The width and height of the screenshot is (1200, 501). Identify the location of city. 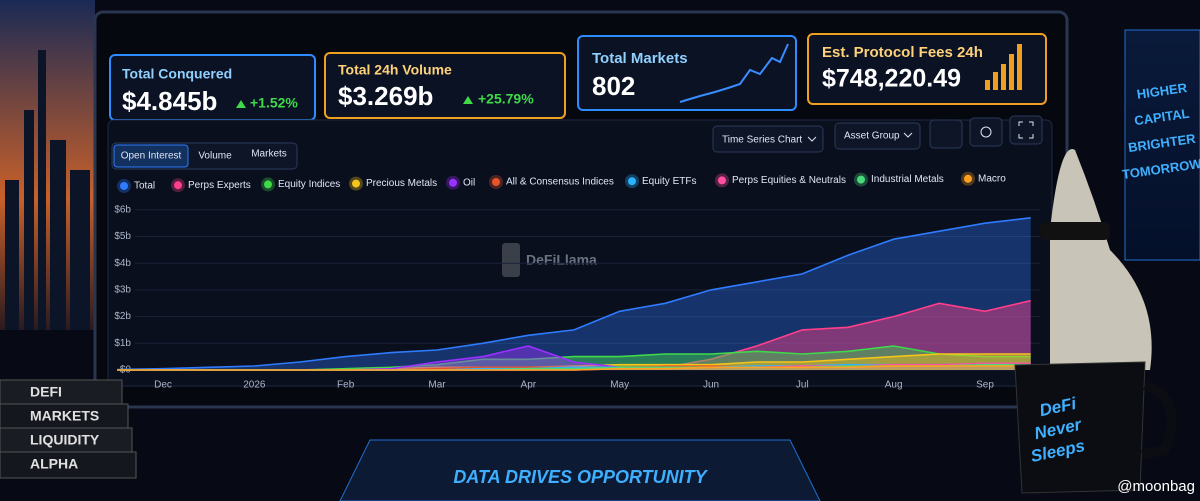
(47, 190).